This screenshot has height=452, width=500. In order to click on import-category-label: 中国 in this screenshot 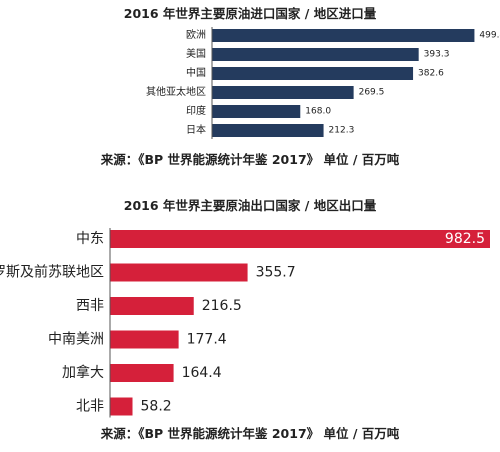, I will do `click(196, 72)`.